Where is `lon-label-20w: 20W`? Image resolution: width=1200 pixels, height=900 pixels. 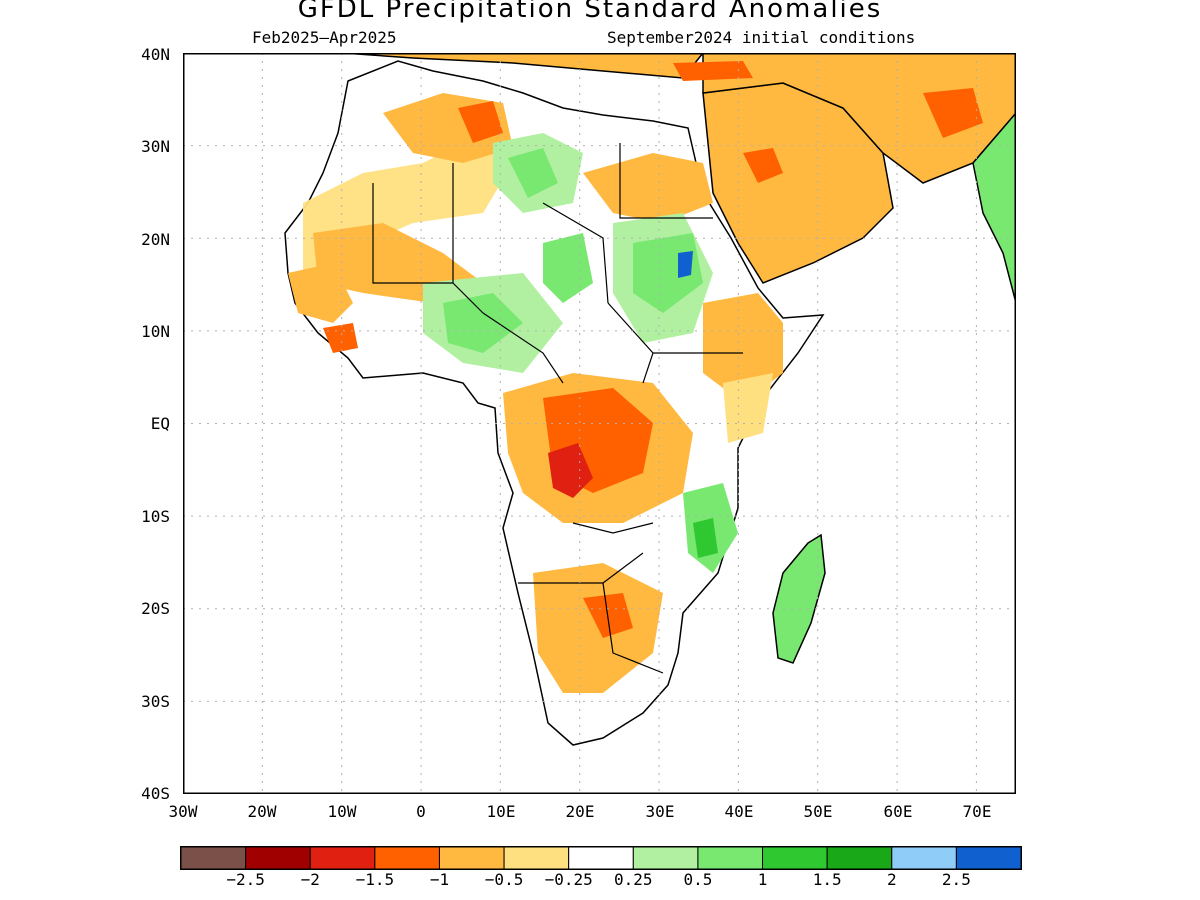 lon-label-20w: 20W is located at coordinates (262, 811).